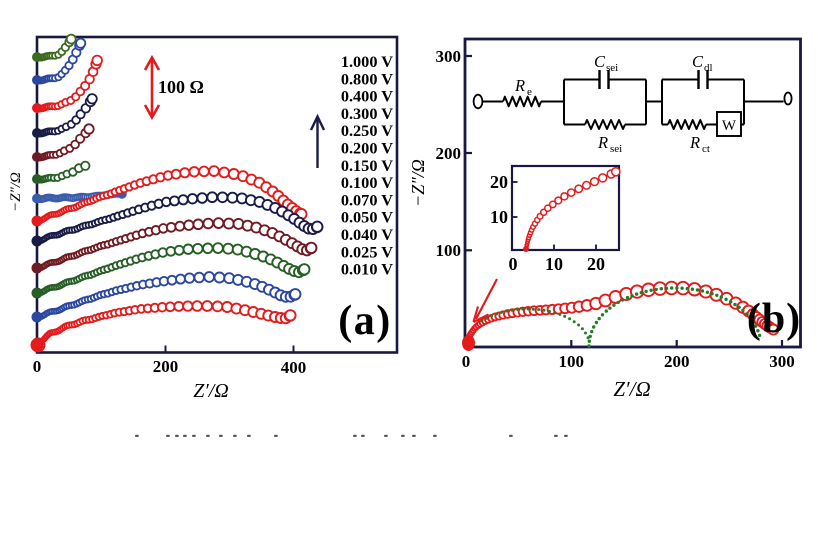 This screenshot has width=818, height=545. What do you see at coordinates (708, 68) in the screenshot?
I see `svg-text: dl` at bounding box center [708, 68].